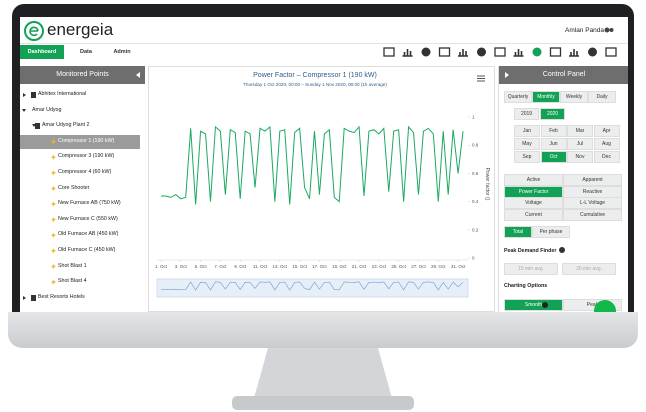 The image size is (646, 412). I want to click on tree-item: Abhitex International, so click(62, 94).